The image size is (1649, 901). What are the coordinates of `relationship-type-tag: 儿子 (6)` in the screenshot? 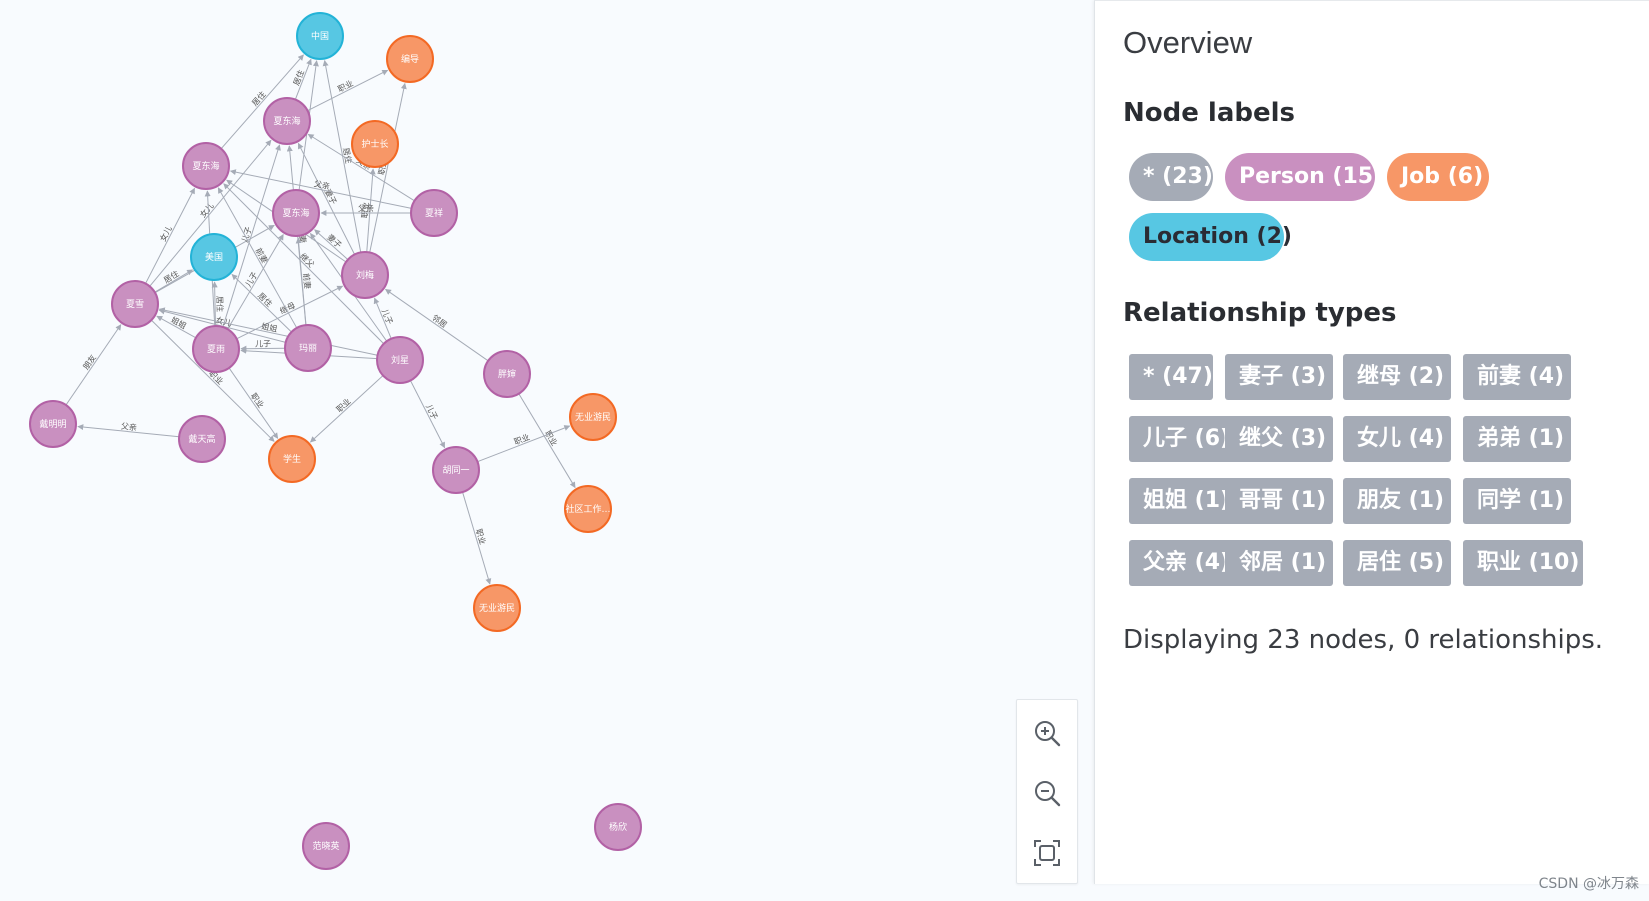 It's located at (1183, 439).